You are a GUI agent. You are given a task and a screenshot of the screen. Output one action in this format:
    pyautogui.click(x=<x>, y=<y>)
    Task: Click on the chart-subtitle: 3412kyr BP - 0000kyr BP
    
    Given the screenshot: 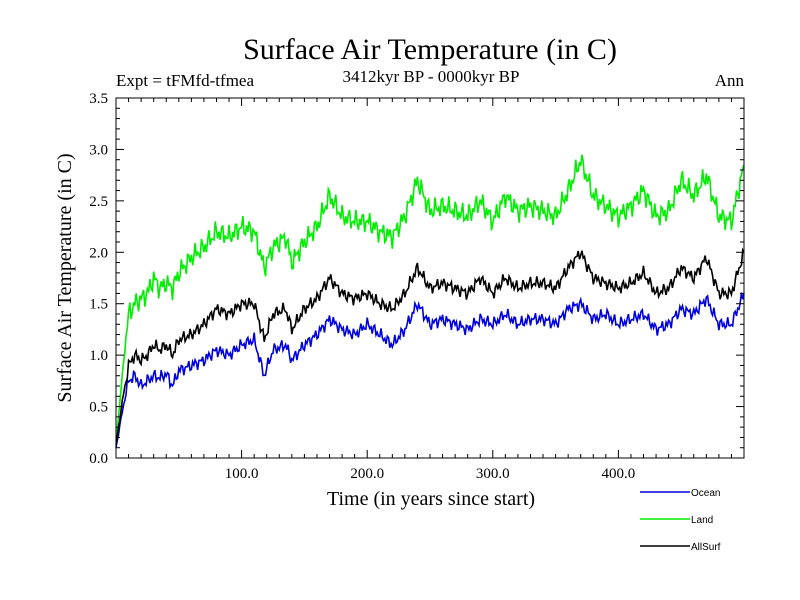 What is the action you would take?
    pyautogui.click(x=431, y=76)
    